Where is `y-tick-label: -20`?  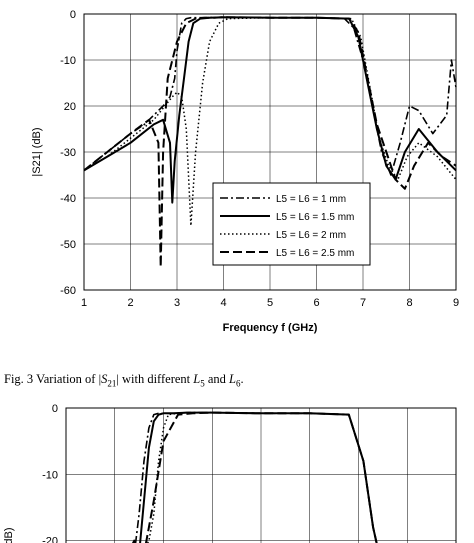 y-tick-label: -20 is located at coordinates (50, 539).